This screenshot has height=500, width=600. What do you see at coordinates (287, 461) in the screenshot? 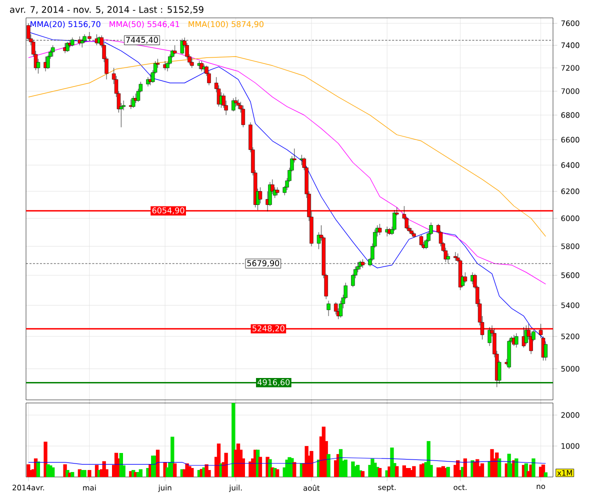
I see `line-series` at bounding box center [287, 461].